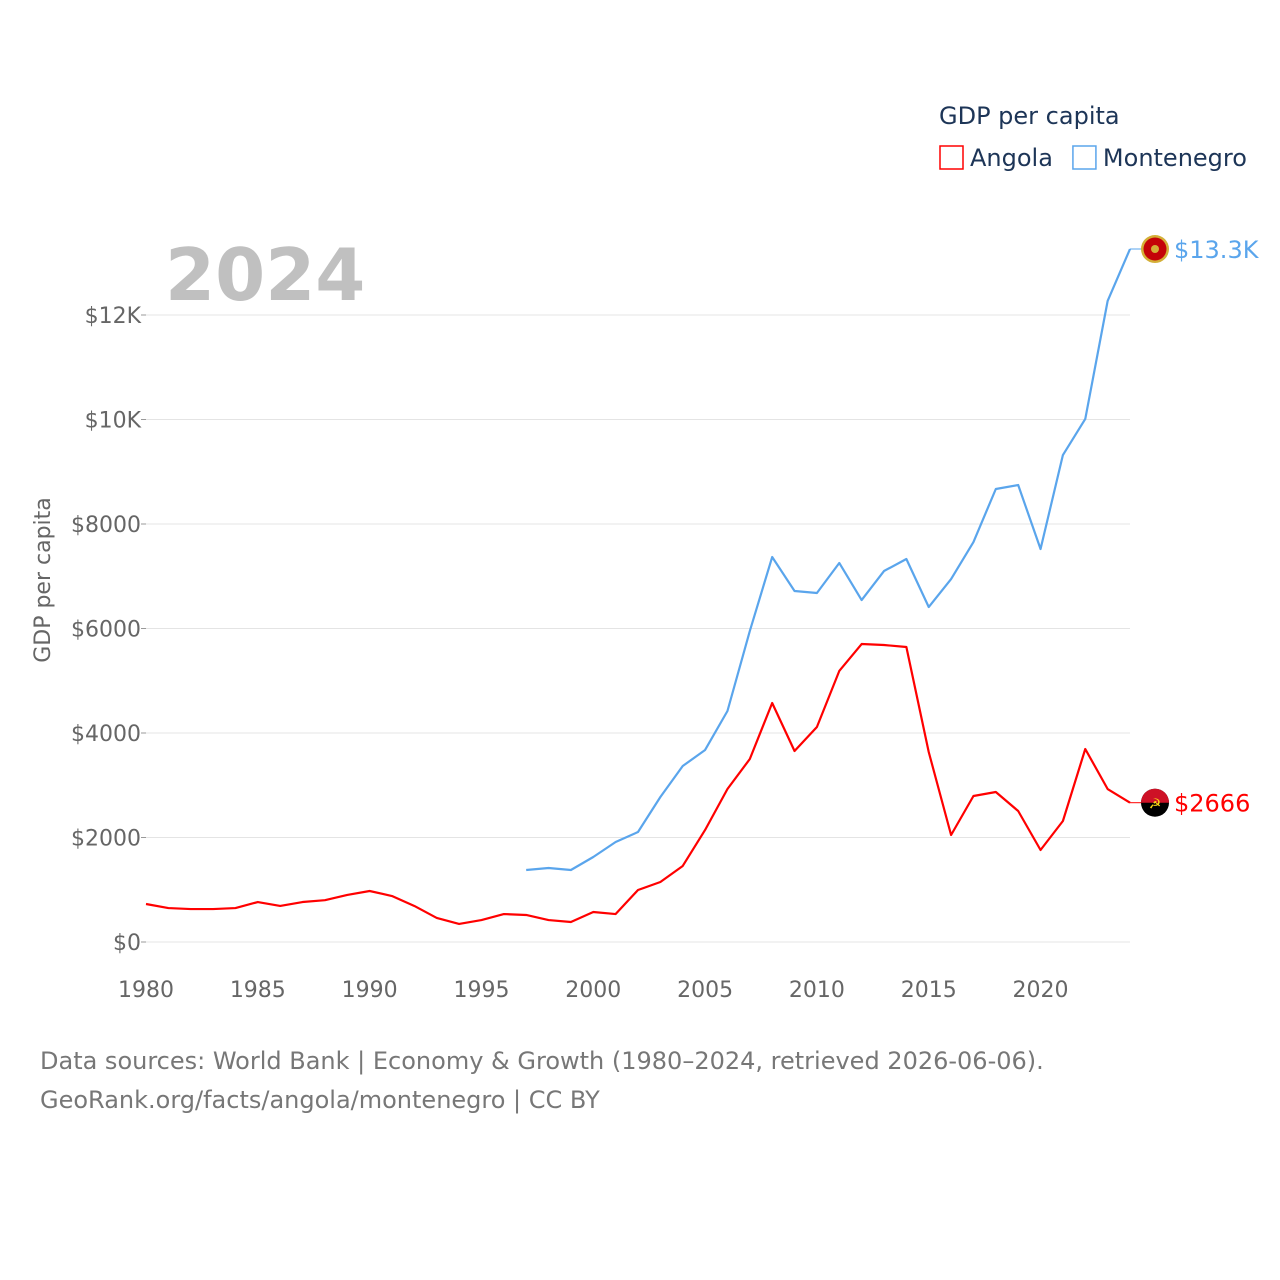  Describe the element at coordinates (1212, 804) in the screenshot. I see `end-value-label: $2666` at that location.